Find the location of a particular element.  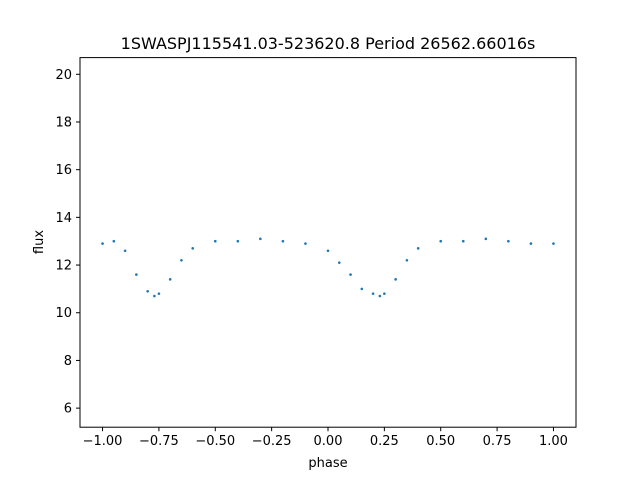

x-axis-ticks: −1.00 −0.75 −0.50 −0.25 0.00 0.25 0.50 0.75 1.00 is located at coordinates (325, 438).